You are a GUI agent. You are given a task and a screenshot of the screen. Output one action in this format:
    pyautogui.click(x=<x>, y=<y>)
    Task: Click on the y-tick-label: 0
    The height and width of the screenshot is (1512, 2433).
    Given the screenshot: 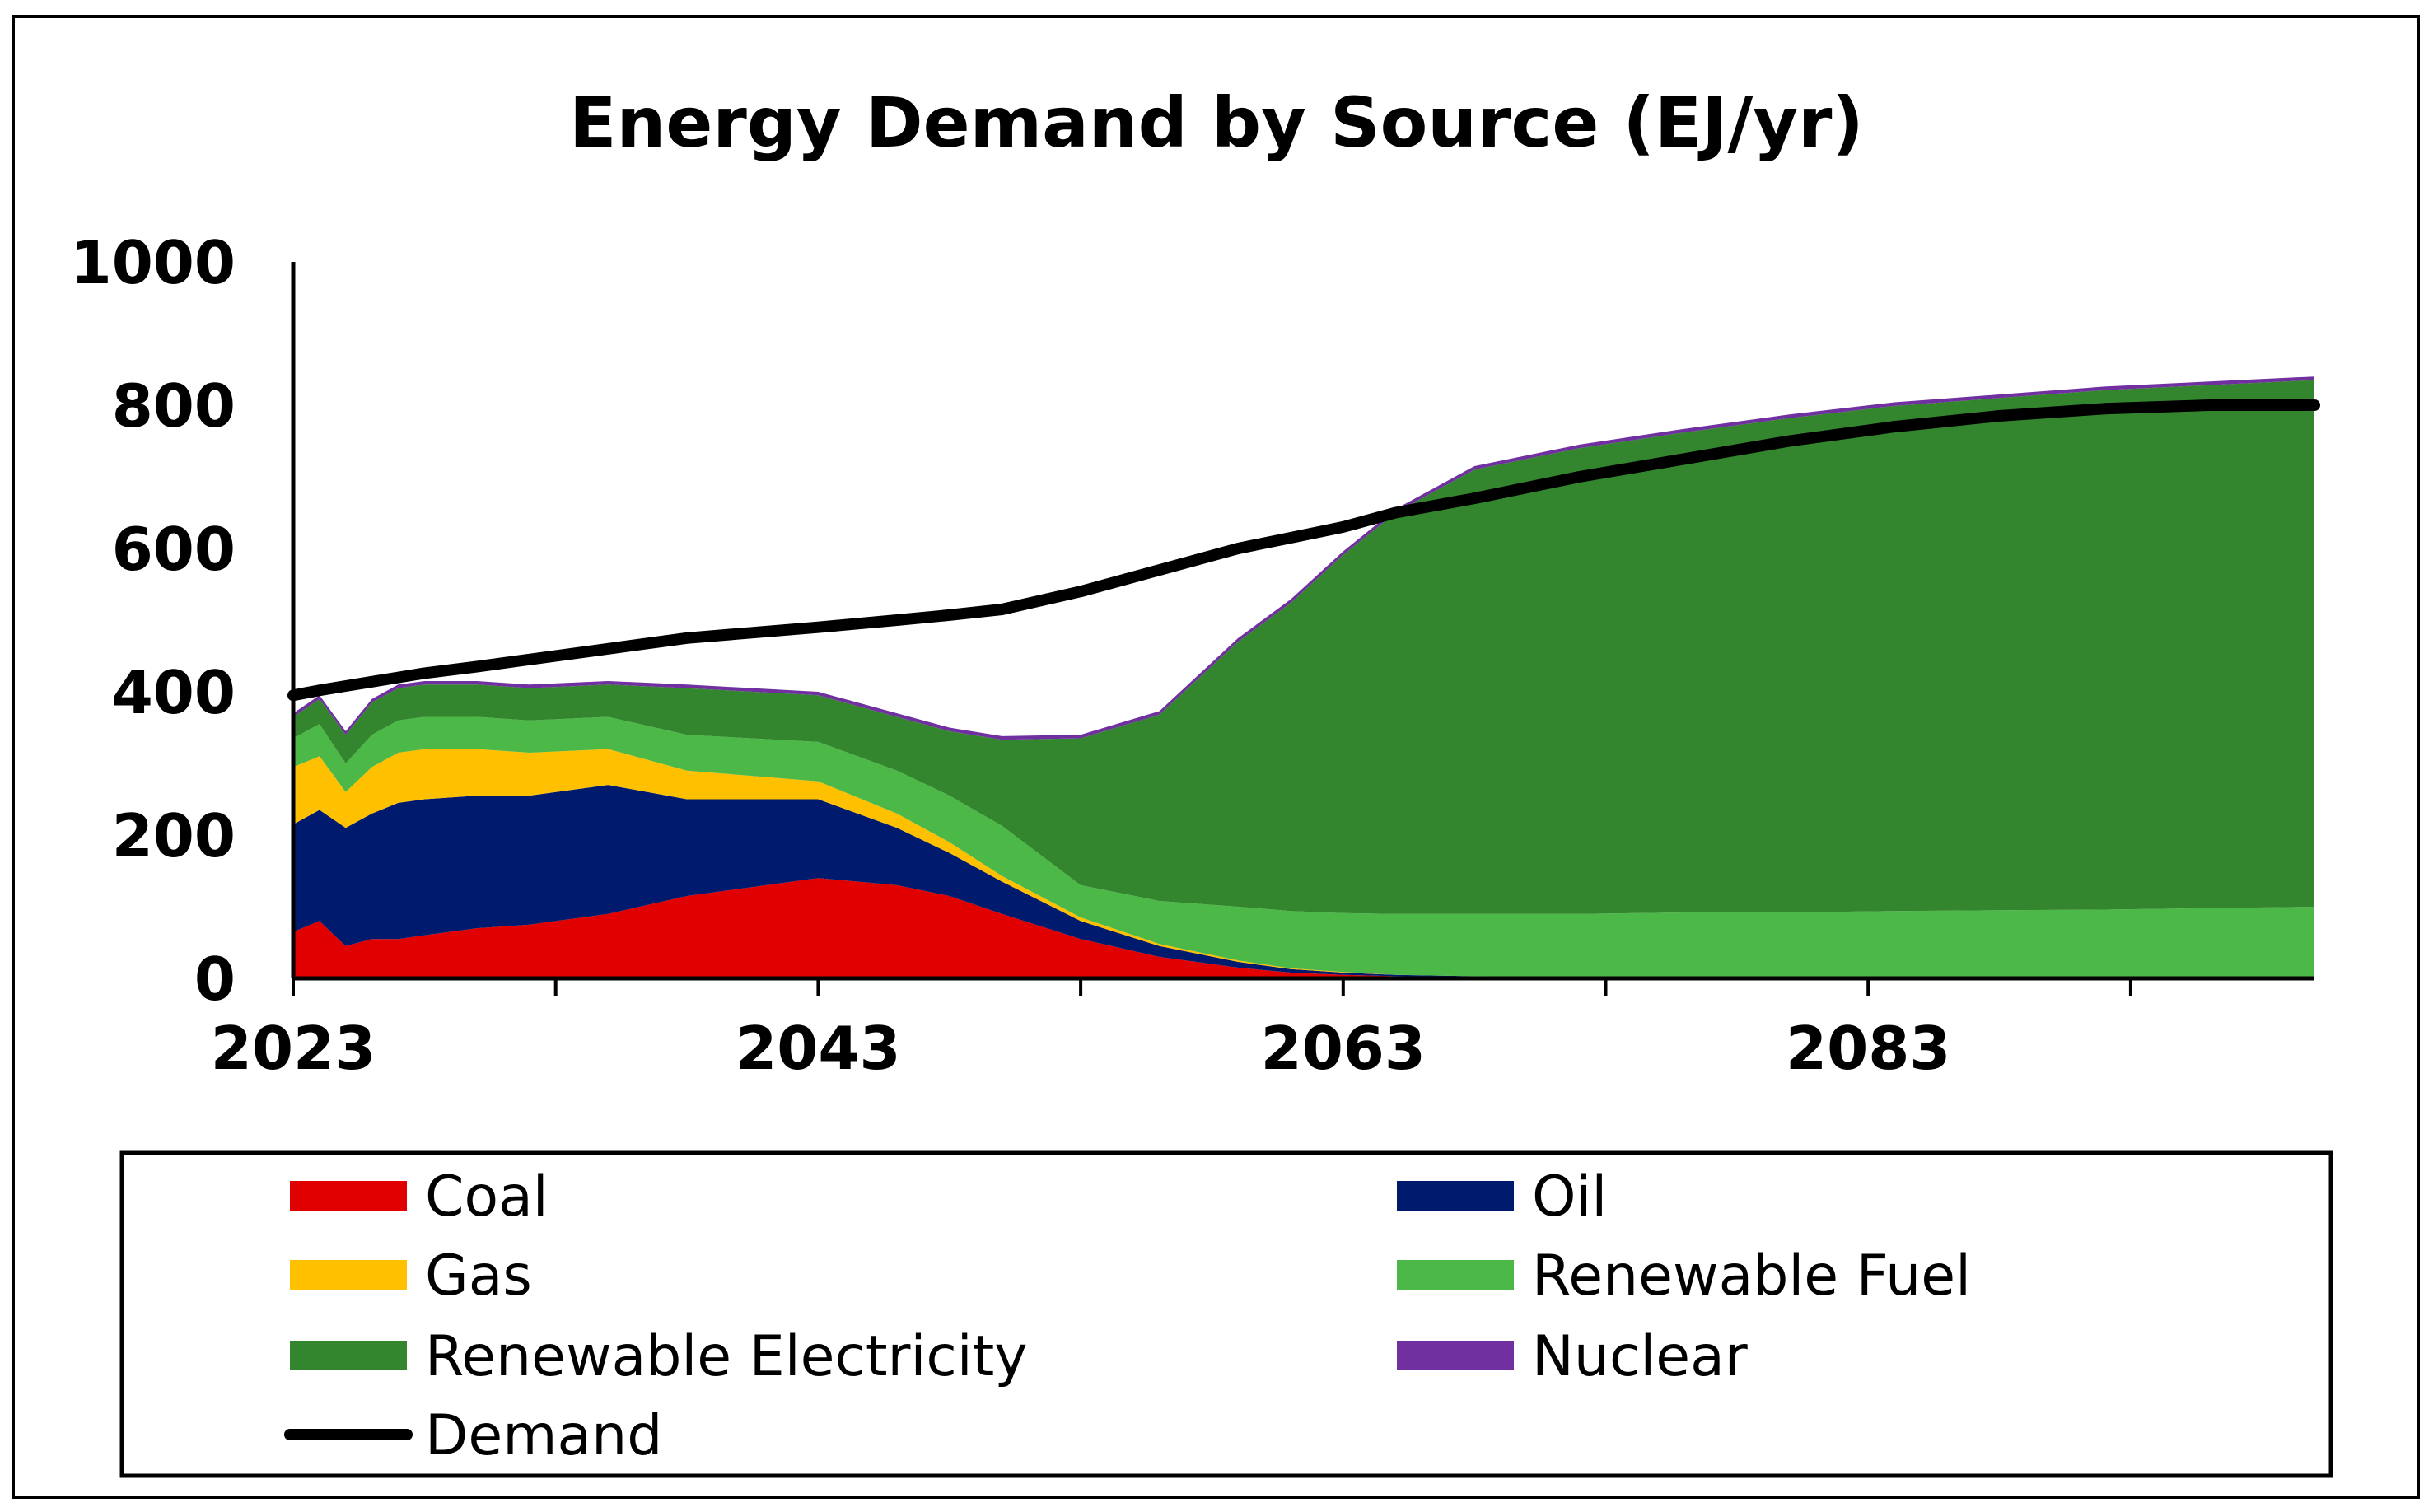 What is the action you would take?
    pyautogui.click(x=215, y=979)
    